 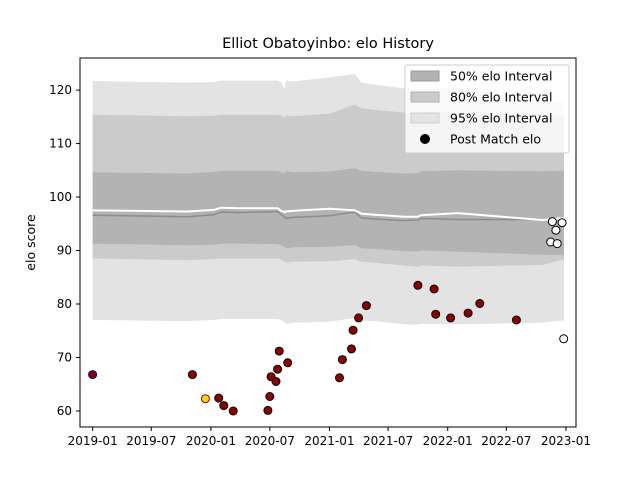 I want to click on legend-label-80: 80% elo Interval, so click(x=501, y=97).